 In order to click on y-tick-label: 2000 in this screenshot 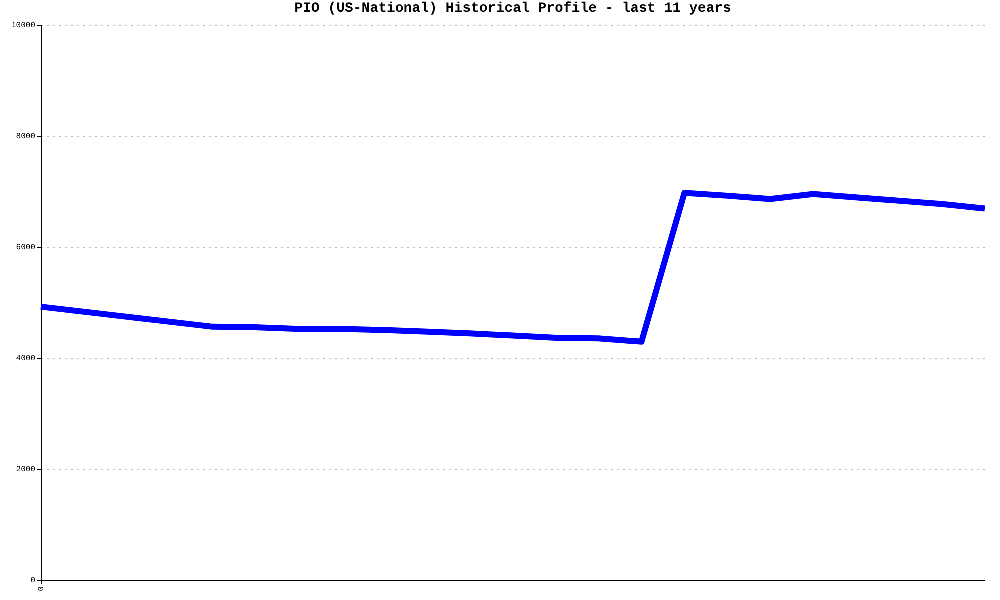, I will do `click(26, 470)`.